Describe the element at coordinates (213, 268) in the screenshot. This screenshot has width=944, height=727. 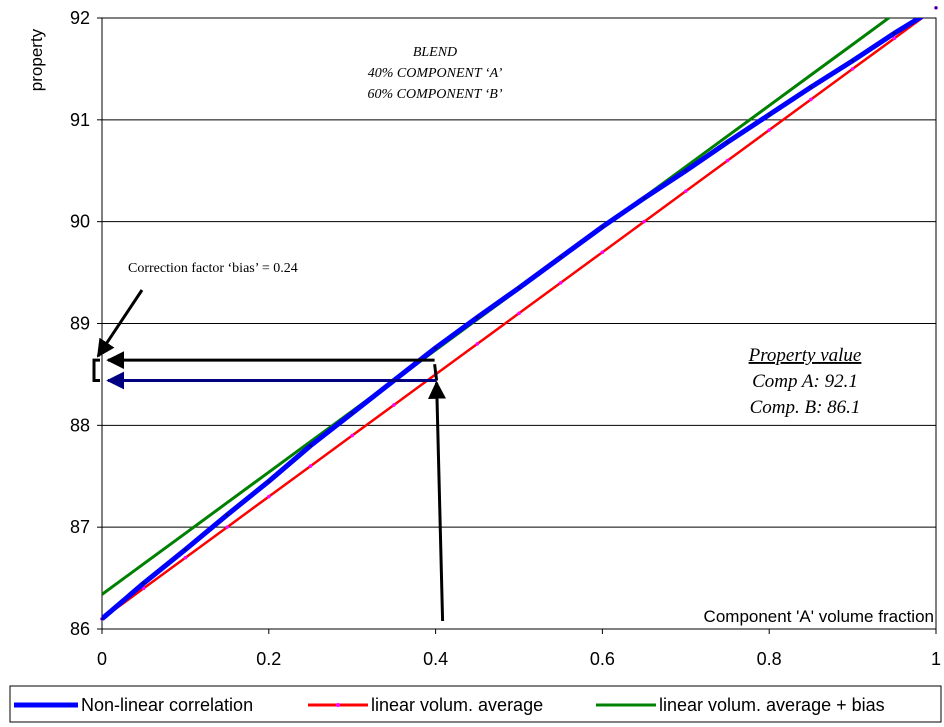
I see `correction-label: Correction factor ‘bias’ = 0.24` at that location.